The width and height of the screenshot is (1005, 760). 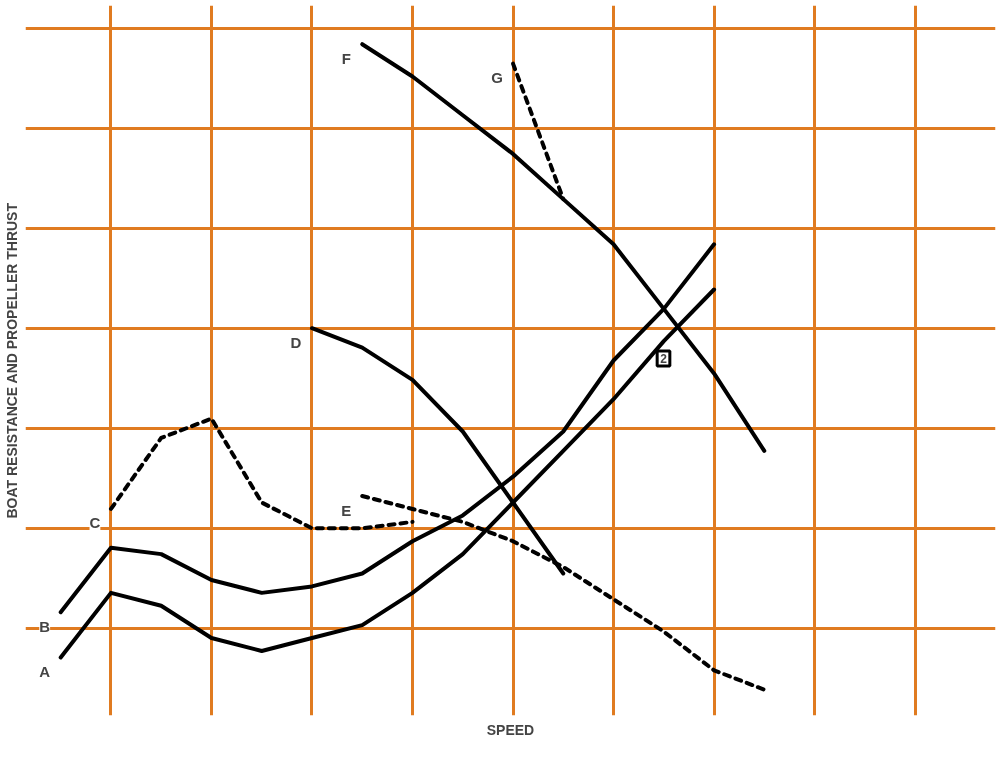 What do you see at coordinates (296, 342) in the screenshot?
I see `series-label: D` at bounding box center [296, 342].